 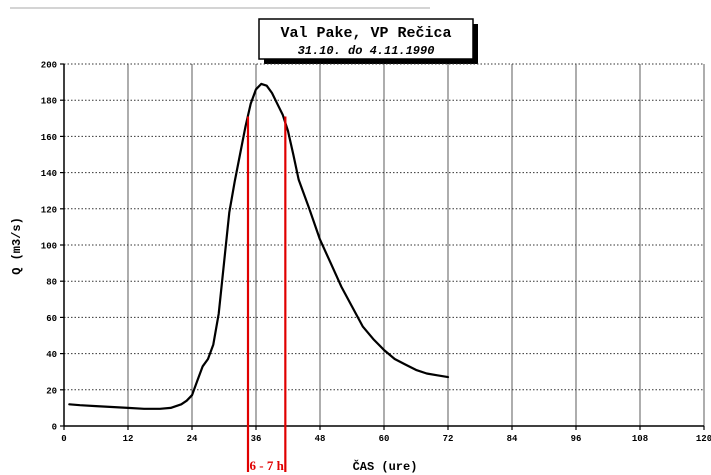 What do you see at coordinates (128, 439) in the screenshot?
I see `x-tick-label: 12` at bounding box center [128, 439].